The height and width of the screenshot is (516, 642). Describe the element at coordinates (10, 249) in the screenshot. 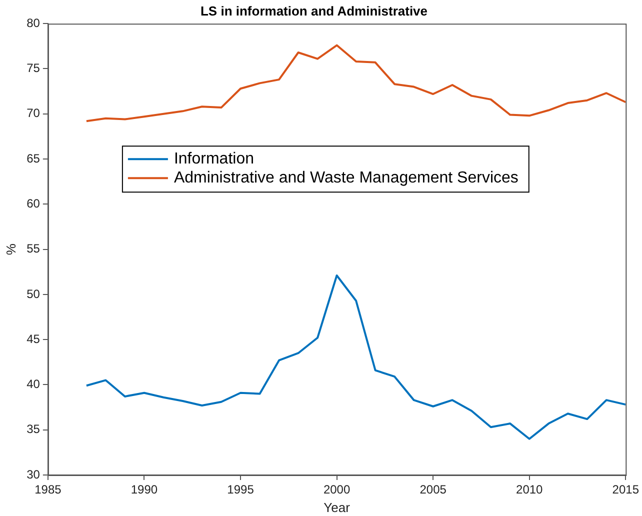

I see `y-axis-title: %` at that location.